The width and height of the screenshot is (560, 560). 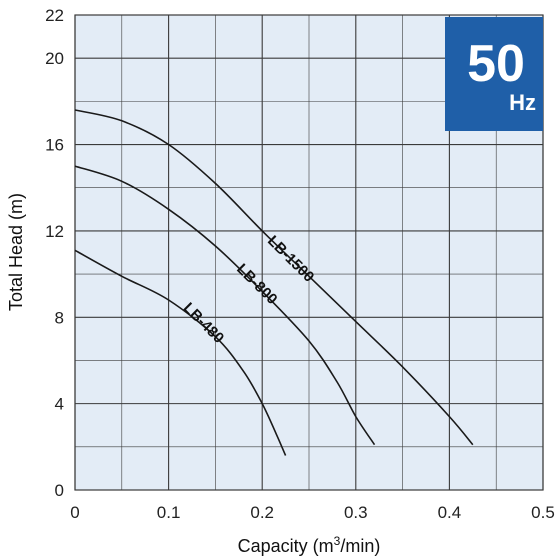 What do you see at coordinates (54, 145) in the screenshot?
I see `y-tick-label: 16` at bounding box center [54, 145].